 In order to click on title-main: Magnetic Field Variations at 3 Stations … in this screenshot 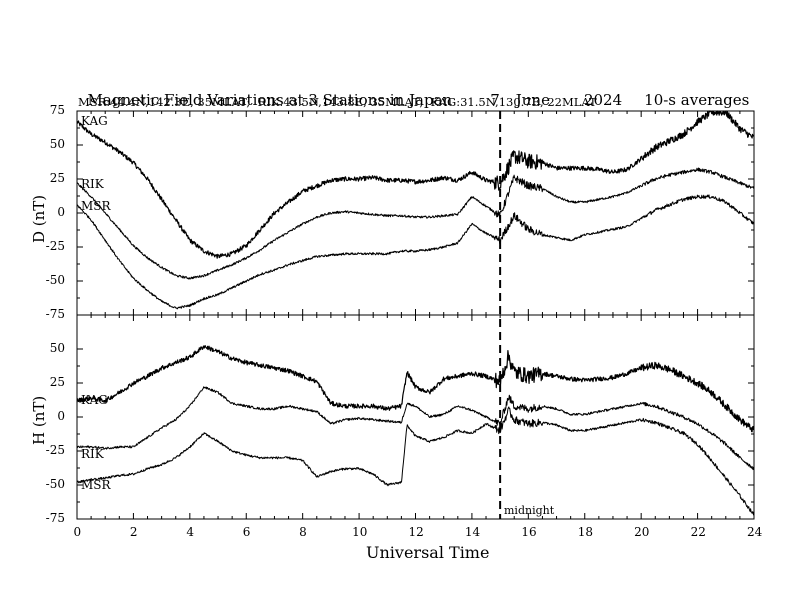, I will do `click(270, 100)`.